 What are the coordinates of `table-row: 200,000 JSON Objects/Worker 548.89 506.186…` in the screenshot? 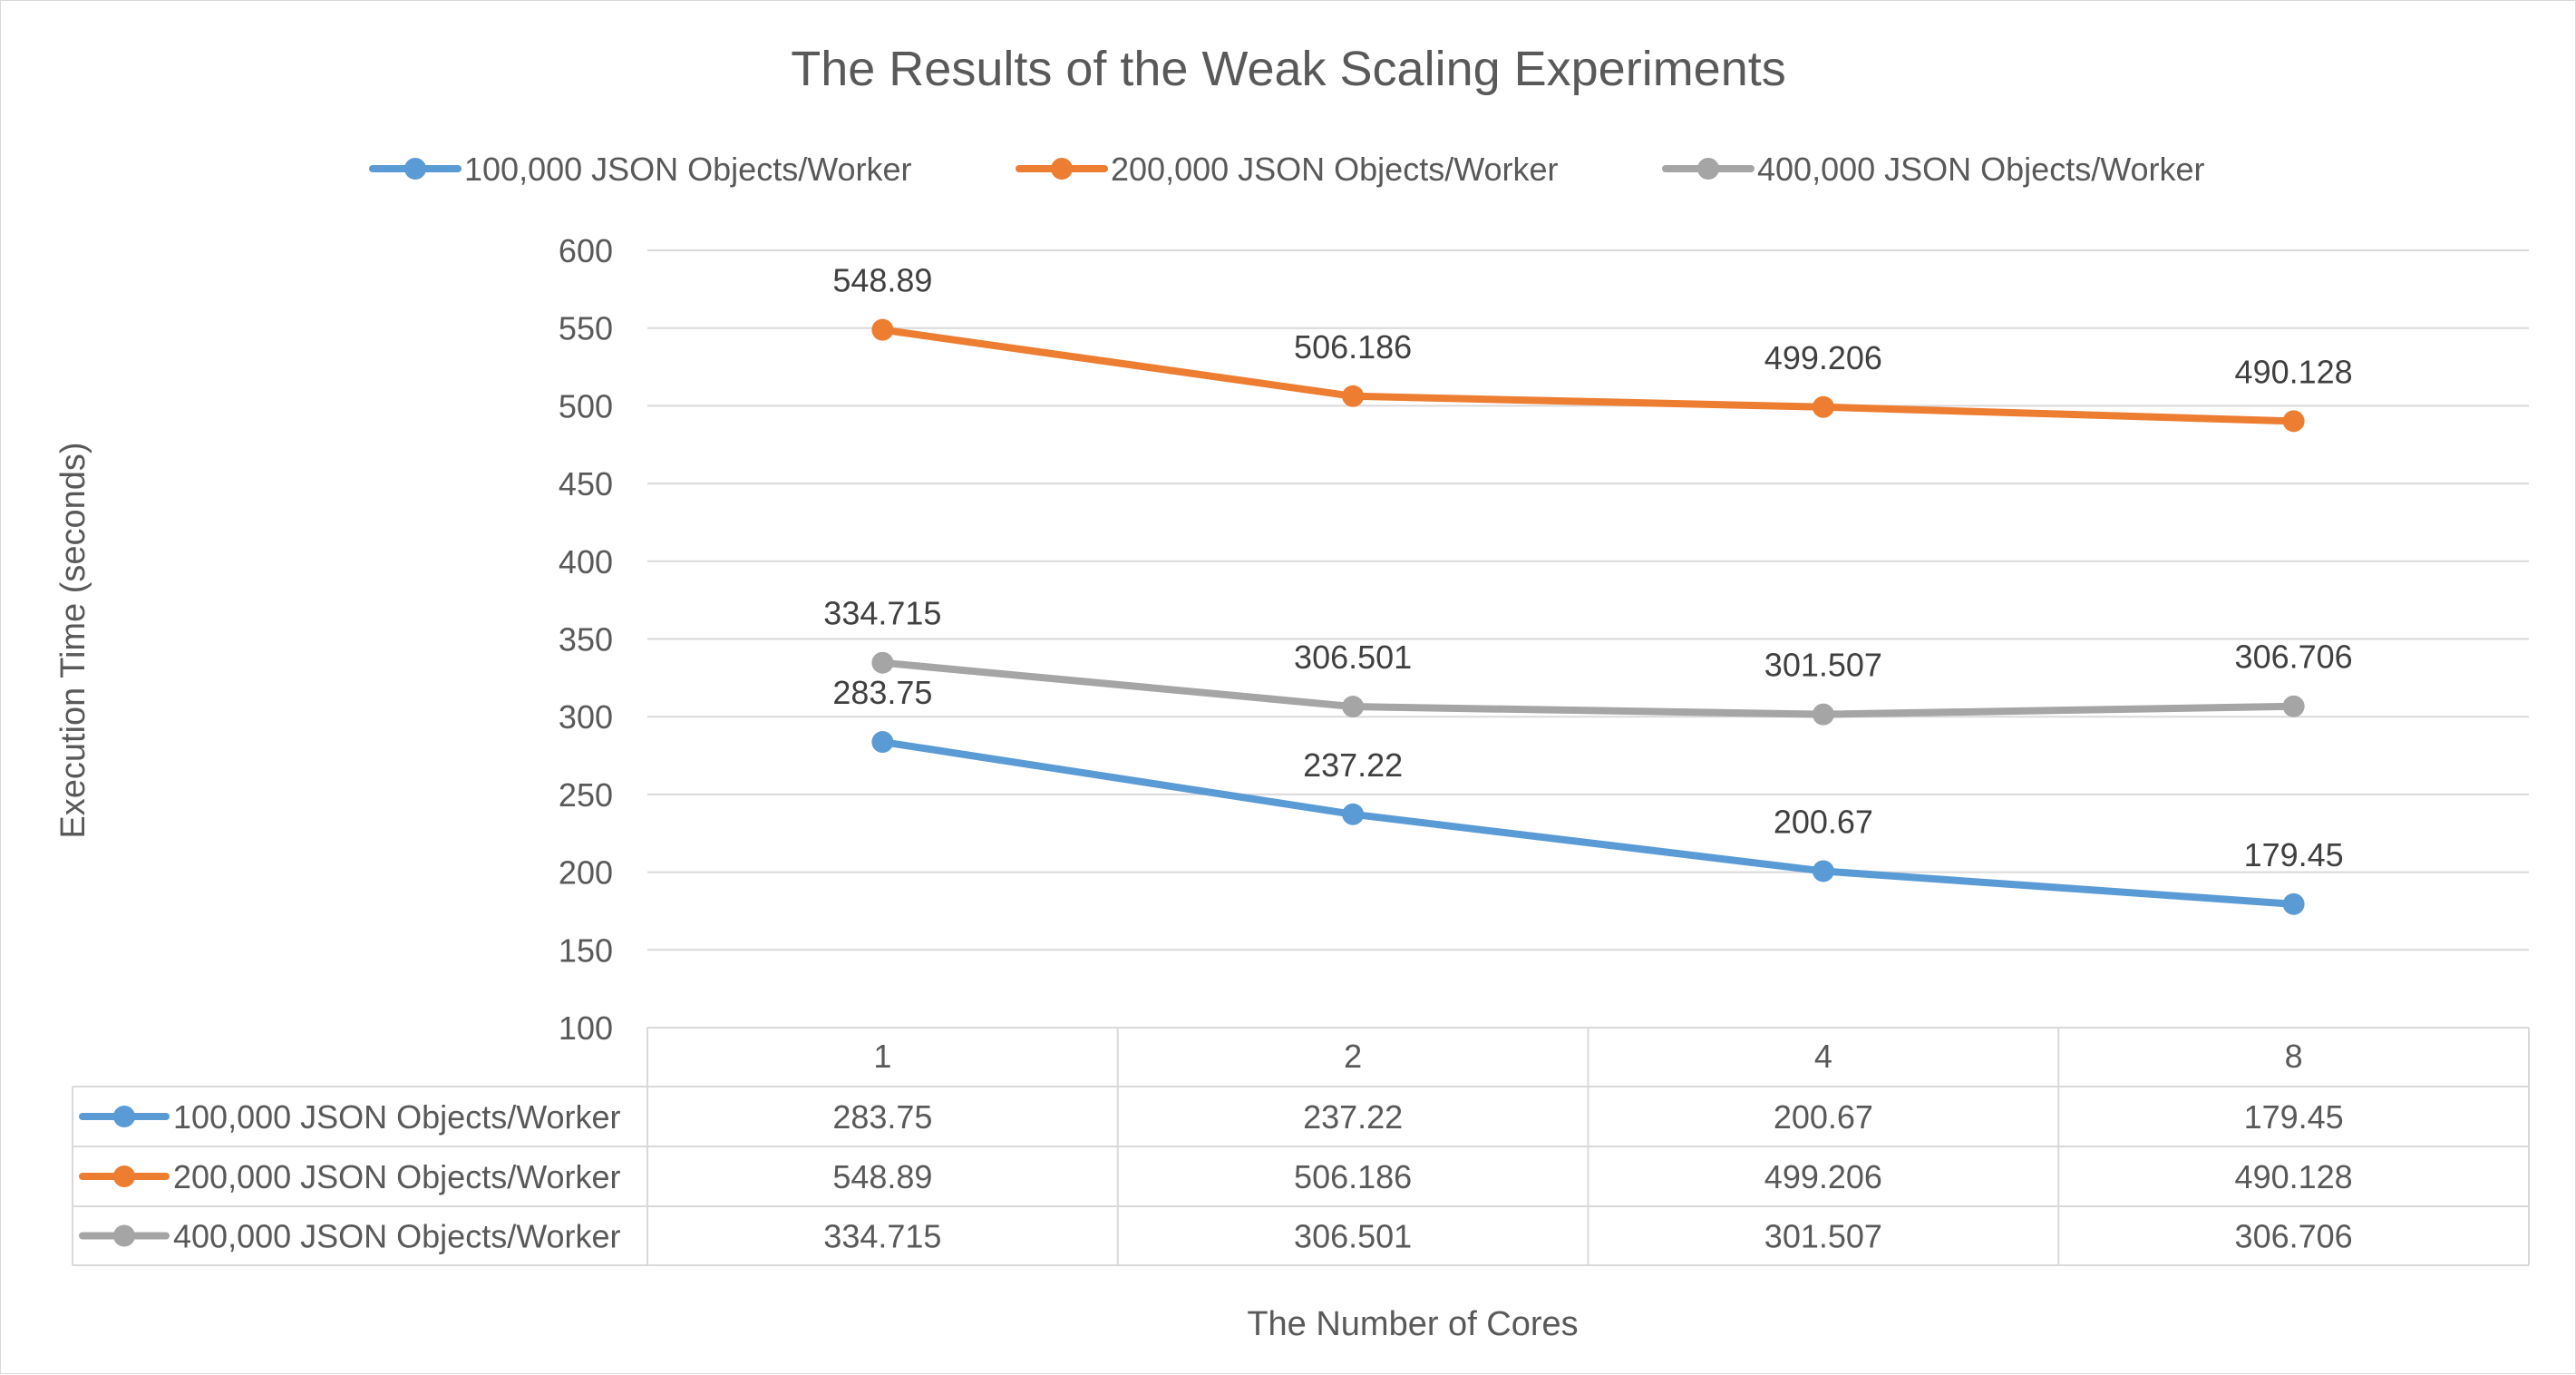 It's located at (1216, 1176).